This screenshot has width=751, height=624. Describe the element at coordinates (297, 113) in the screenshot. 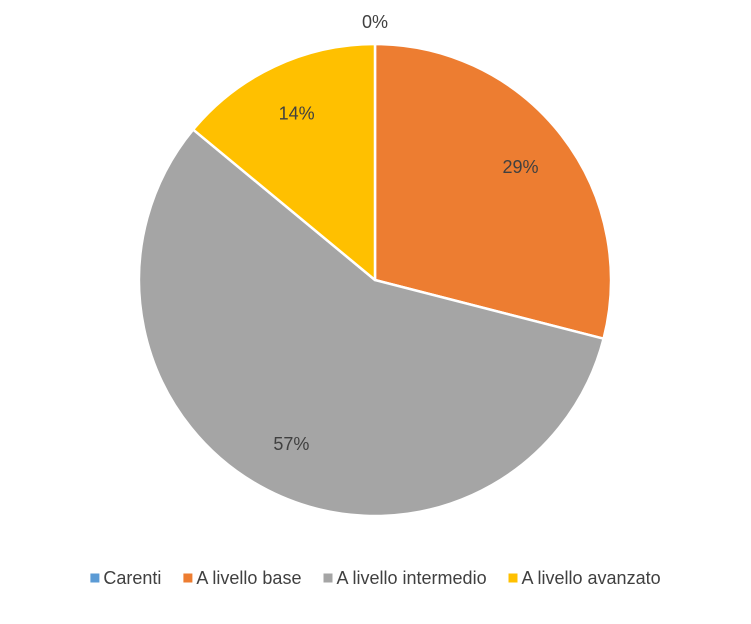

I see `data-label-a-livello-avanzato: 14%` at that location.